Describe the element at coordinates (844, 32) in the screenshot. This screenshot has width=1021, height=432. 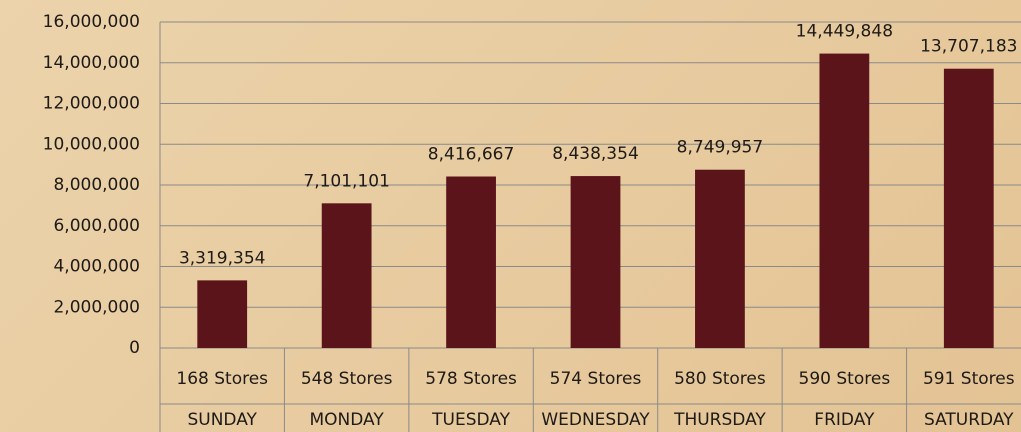
I see `data-label: 14,449,848` at that location.